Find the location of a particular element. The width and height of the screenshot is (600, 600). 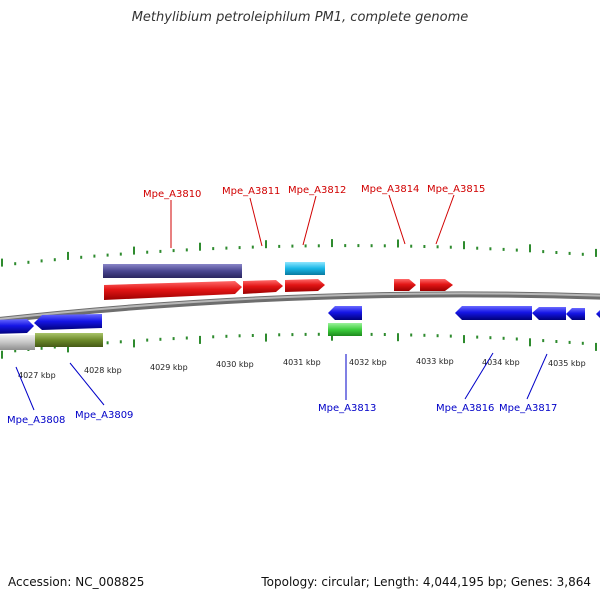

gene-arrow-mpe-a3812 is located at coordinates (305, 285).